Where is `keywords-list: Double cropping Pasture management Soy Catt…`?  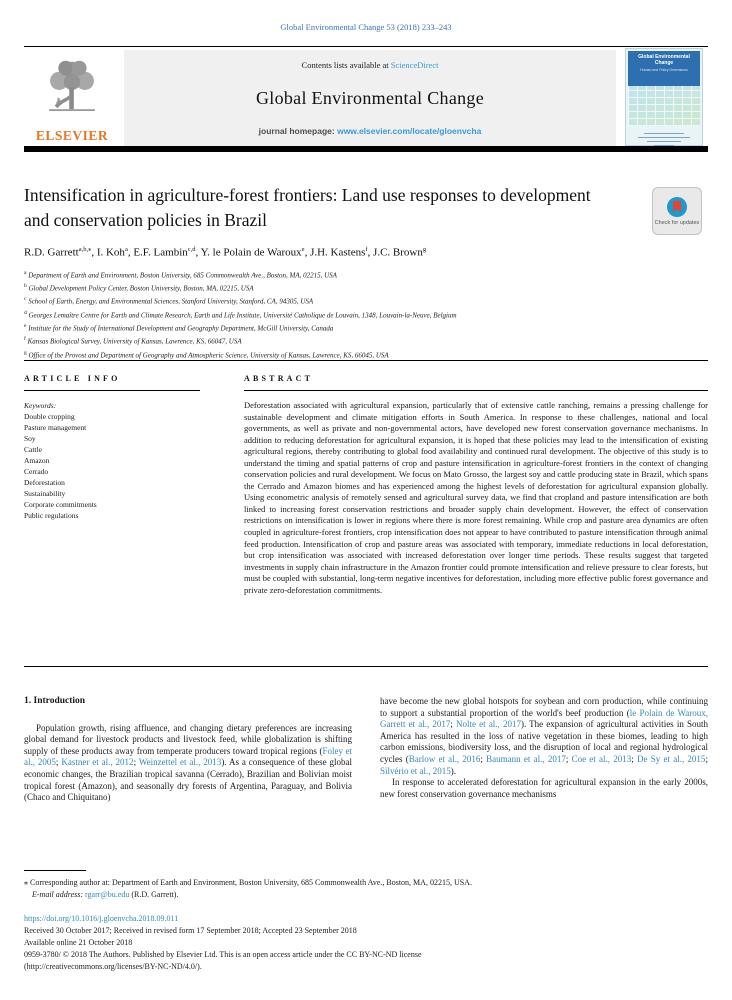
keywords-list: Double cropping Pasture management Soy Catt… is located at coordinates (112, 466).